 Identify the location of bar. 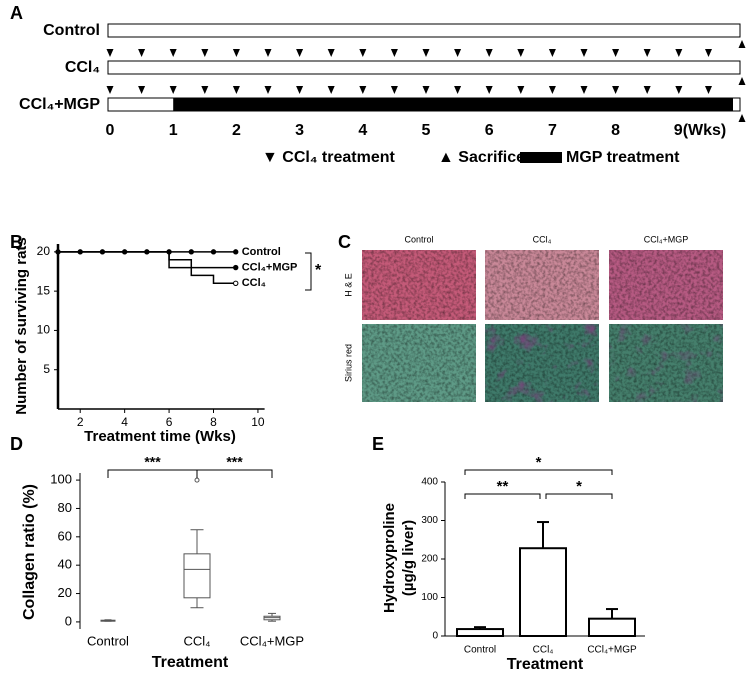
(480, 633).